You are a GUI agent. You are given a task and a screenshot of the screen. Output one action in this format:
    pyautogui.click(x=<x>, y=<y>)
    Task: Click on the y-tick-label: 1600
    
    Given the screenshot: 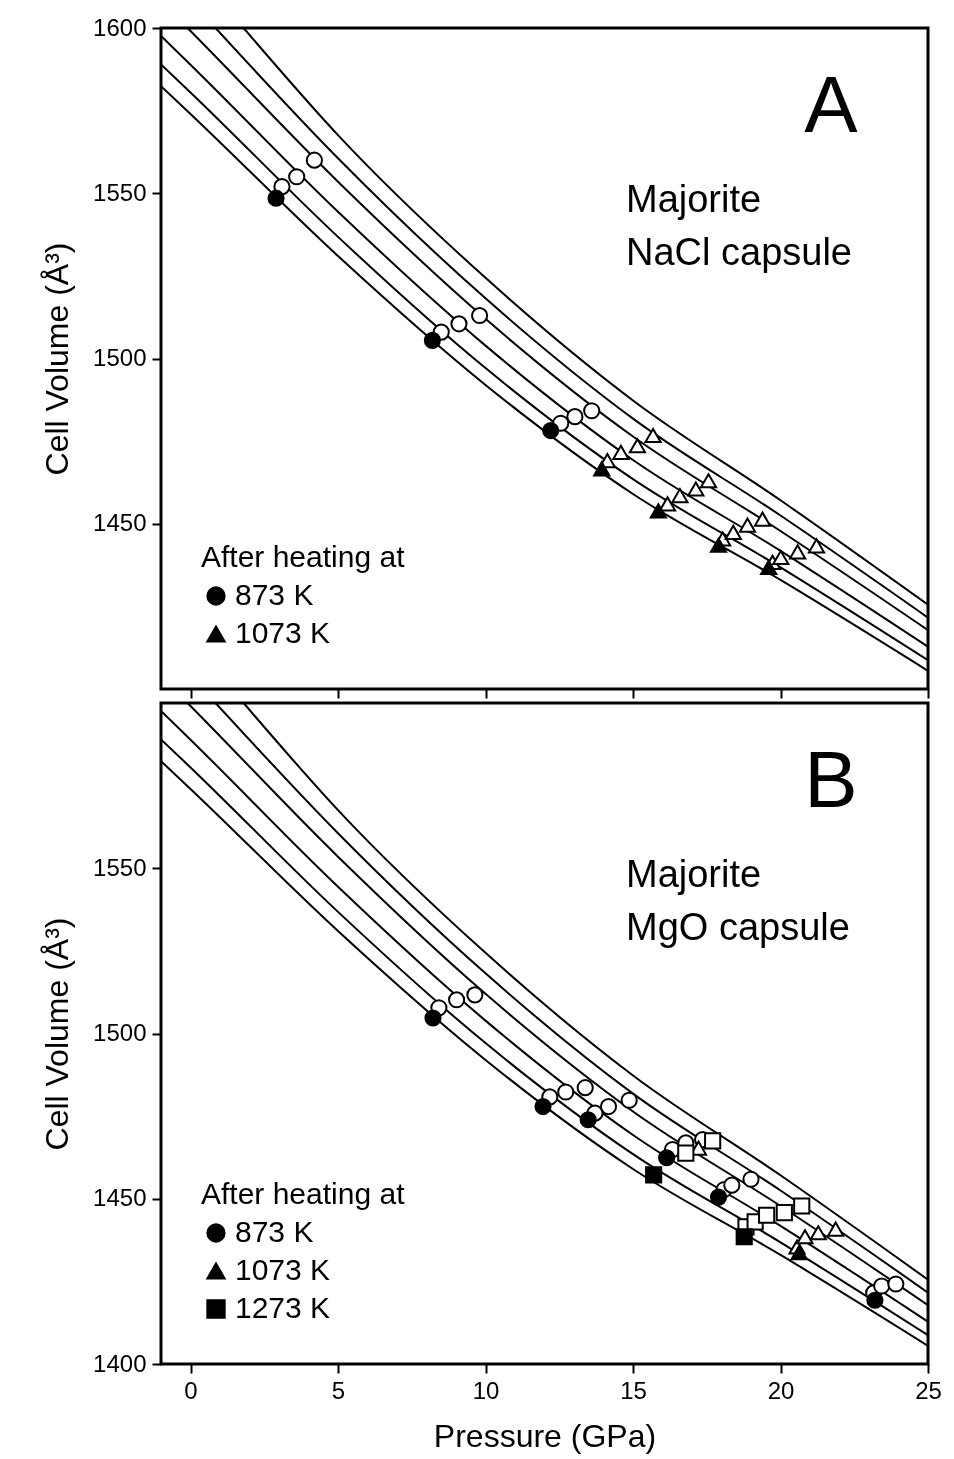 What is the action you would take?
    pyautogui.click(x=120, y=27)
    